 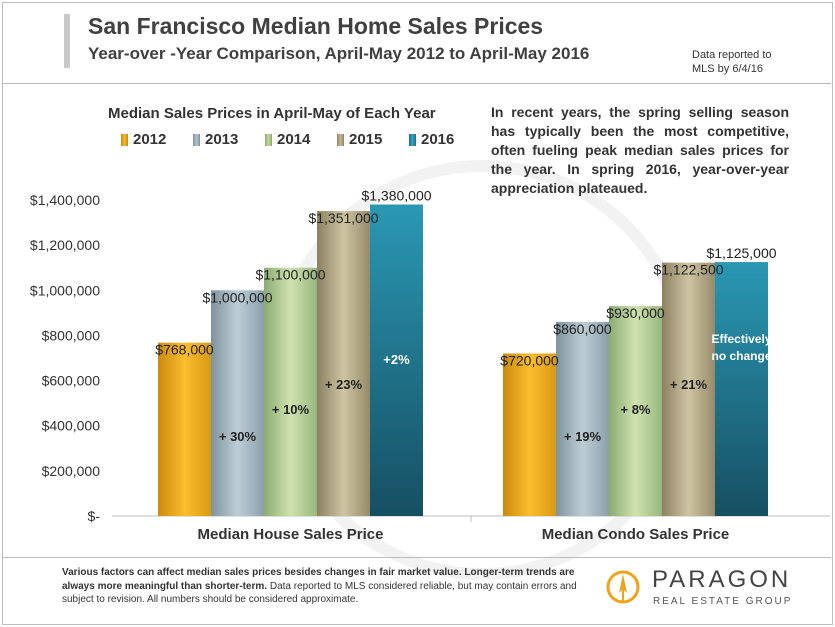 I want to click on legend-label-2015: 2015, so click(x=366, y=139).